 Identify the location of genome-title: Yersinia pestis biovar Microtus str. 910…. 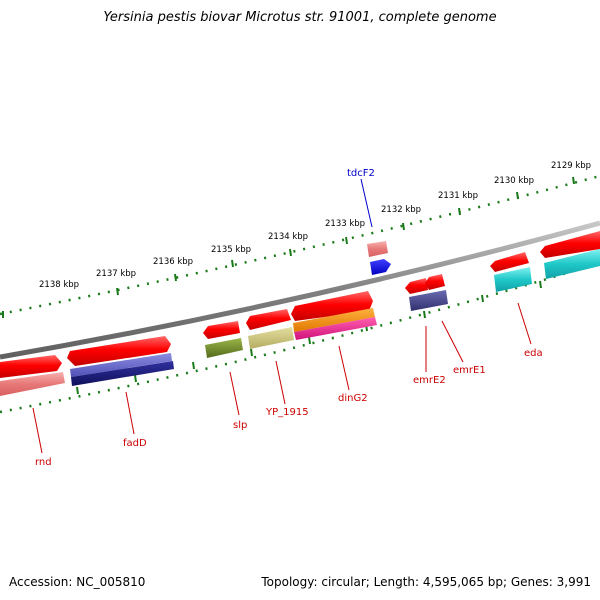
(300, 17).